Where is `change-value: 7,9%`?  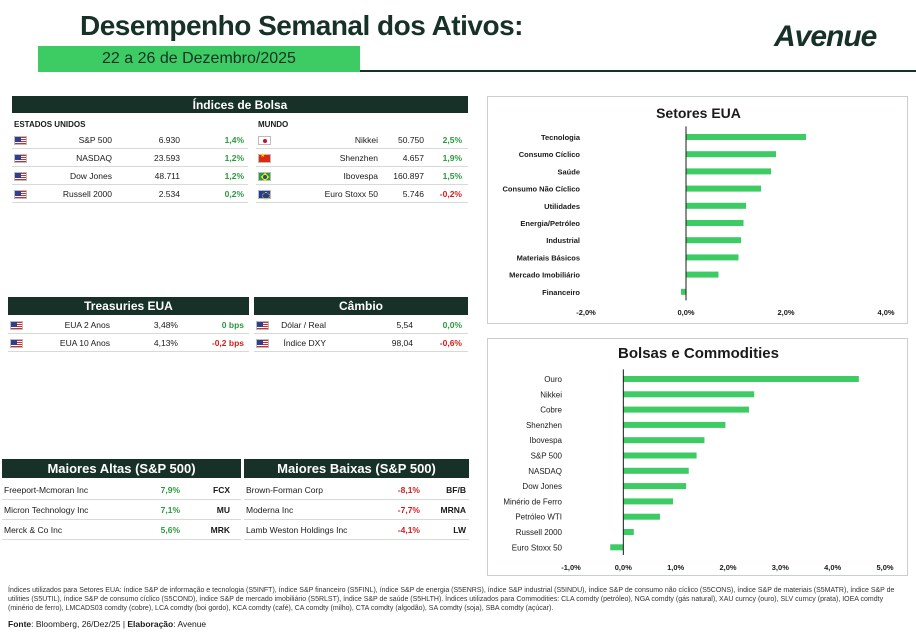 change-value: 7,9% is located at coordinates (170, 490).